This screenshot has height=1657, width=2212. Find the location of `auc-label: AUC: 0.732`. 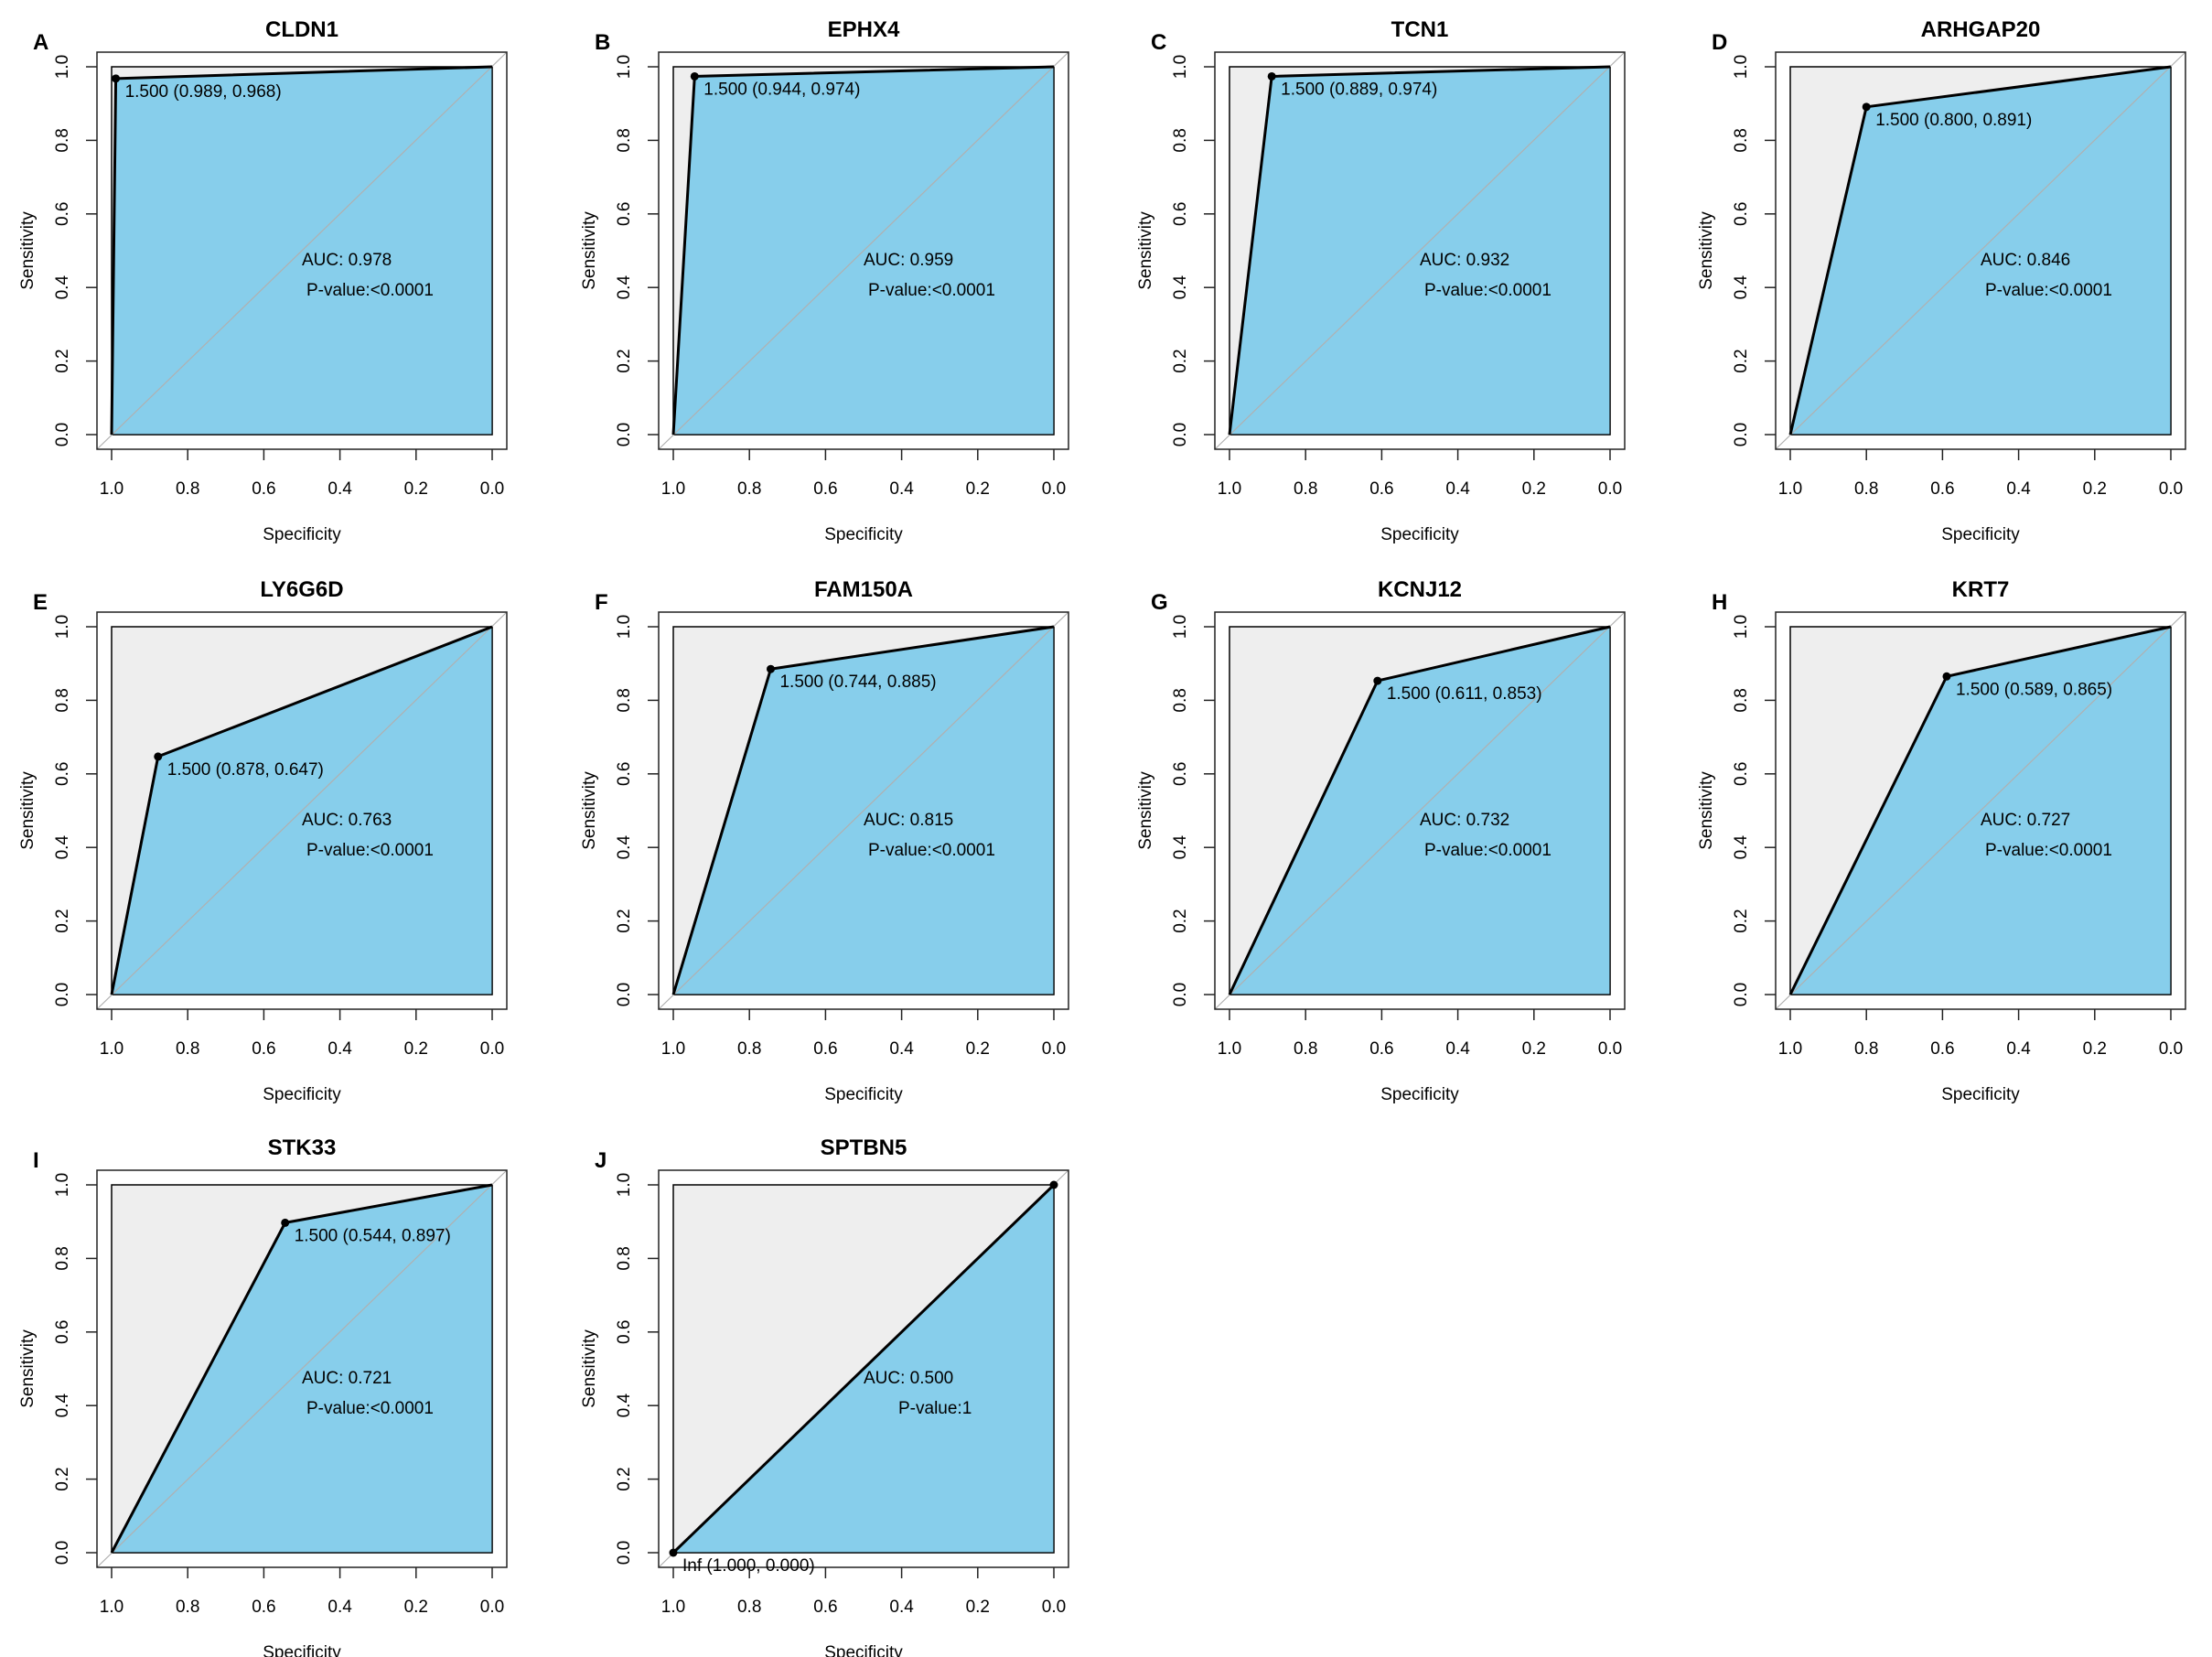

auc-label: AUC: 0.732 is located at coordinates (1464, 820).